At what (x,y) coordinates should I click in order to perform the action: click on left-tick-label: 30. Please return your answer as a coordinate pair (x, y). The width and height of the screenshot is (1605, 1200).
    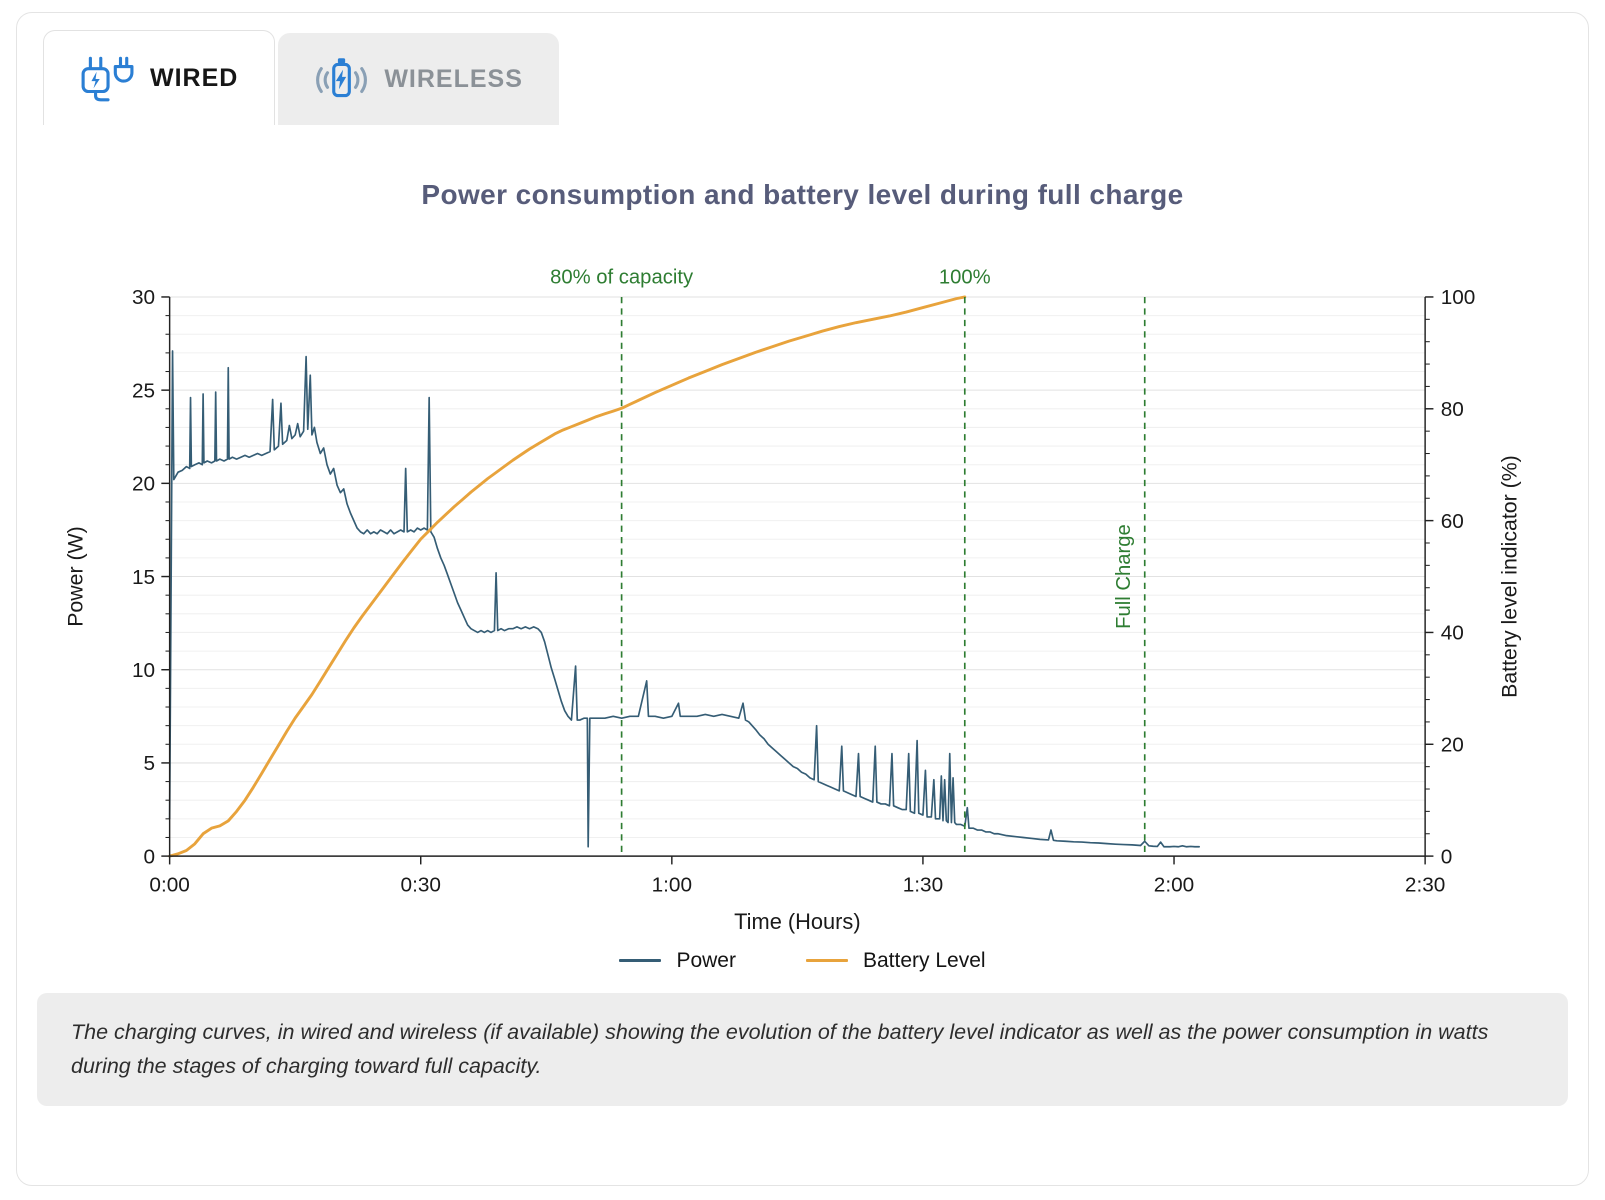
    Looking at the image, I should click on (143, 297).